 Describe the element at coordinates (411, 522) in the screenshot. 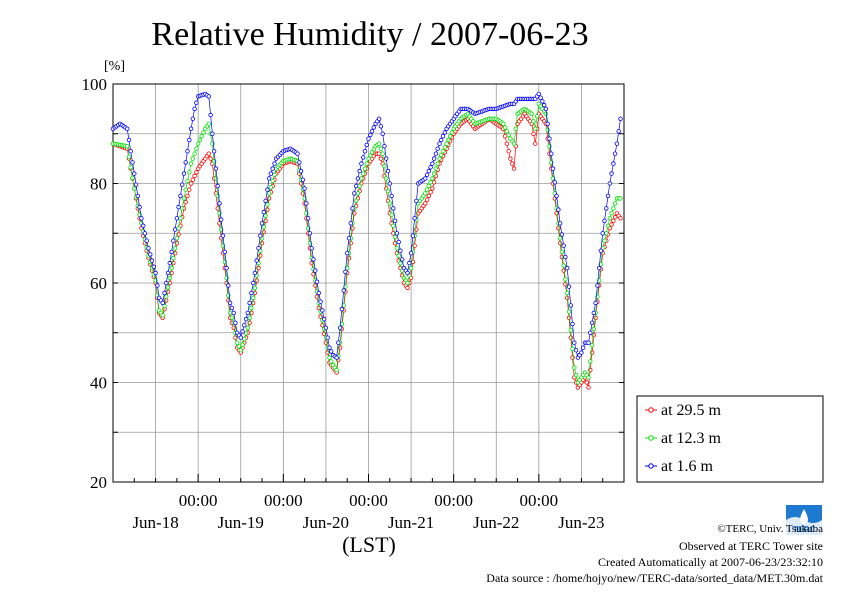

I see `x-day-label: Jun-21` at that location.